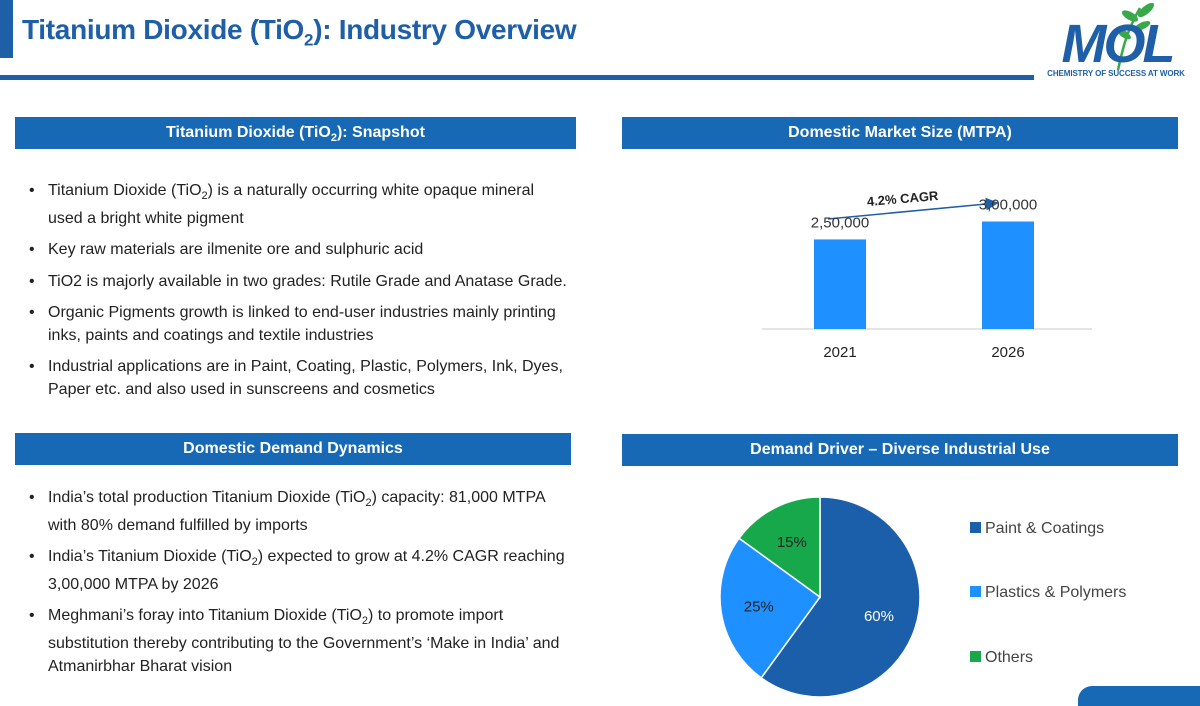  Describe the element at coordinates (1045, 528) in the screenshot. I see `legend-label: Paint & Coatings` at that location.